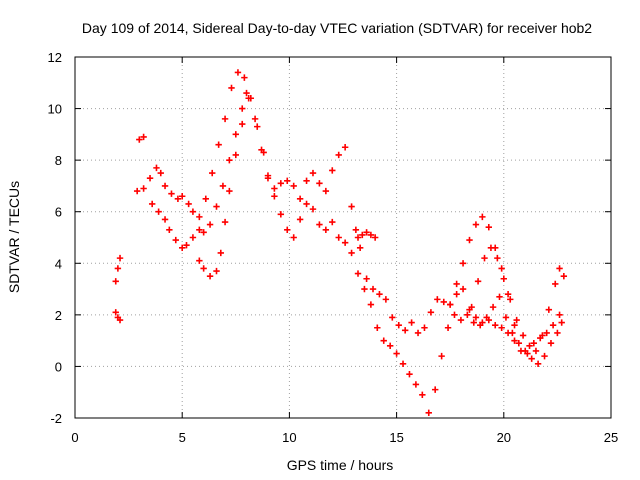 Image resolution: width=640 pixels, height=480 pixels. Describe the element at coordinates (14, 237) in the screenshot. I see `y-axis-label: SDTVAR / TECUs` at that location.